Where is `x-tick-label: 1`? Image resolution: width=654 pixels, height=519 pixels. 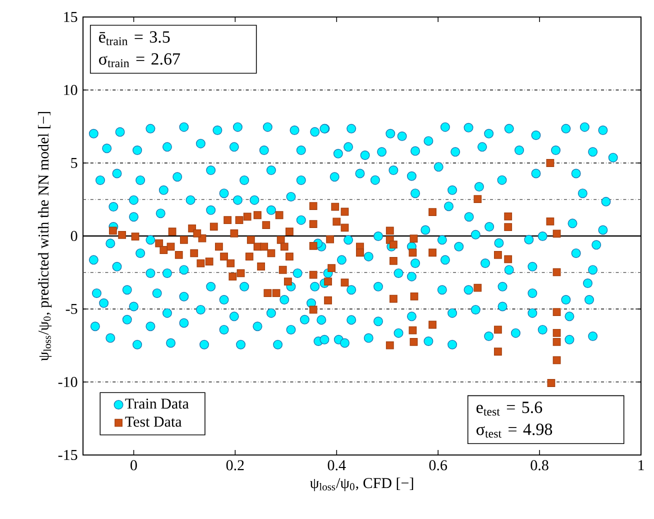 x-tick-label: 1 is located at coordinates (641, 465).